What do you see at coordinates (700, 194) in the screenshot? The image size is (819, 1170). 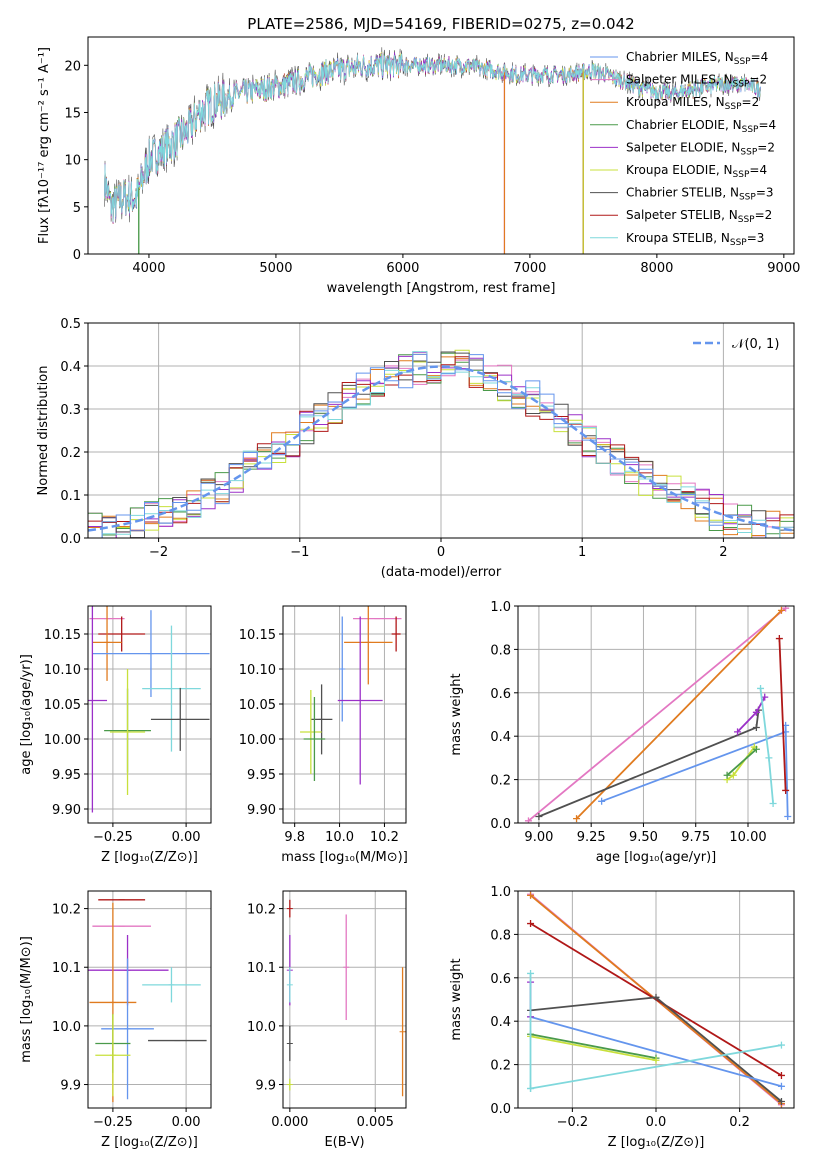 I see `legend-label: Chabrier STELIB, NSSP=3` at bounding box center [700, 194].